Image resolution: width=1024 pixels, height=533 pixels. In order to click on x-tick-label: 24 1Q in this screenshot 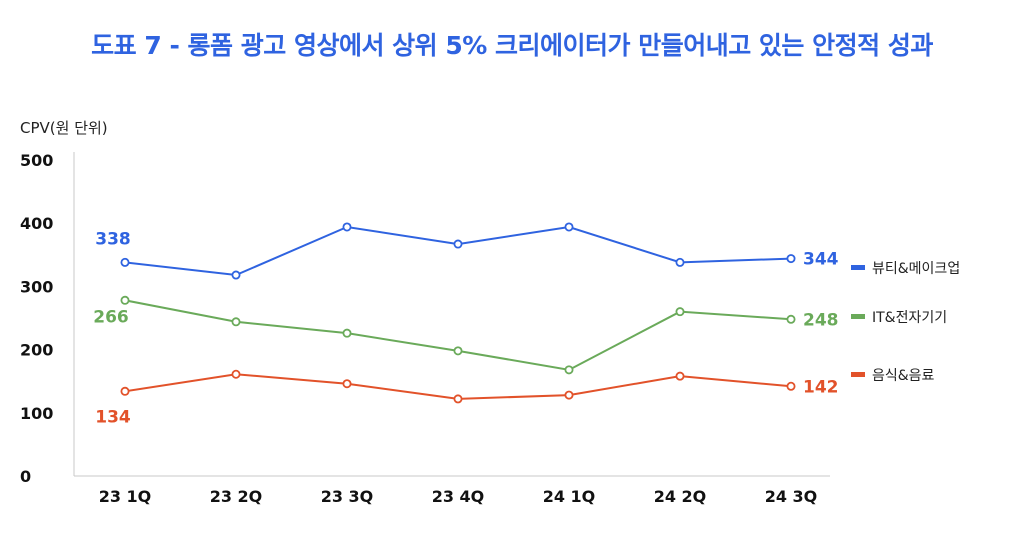, I will do `click(569, 496)`.